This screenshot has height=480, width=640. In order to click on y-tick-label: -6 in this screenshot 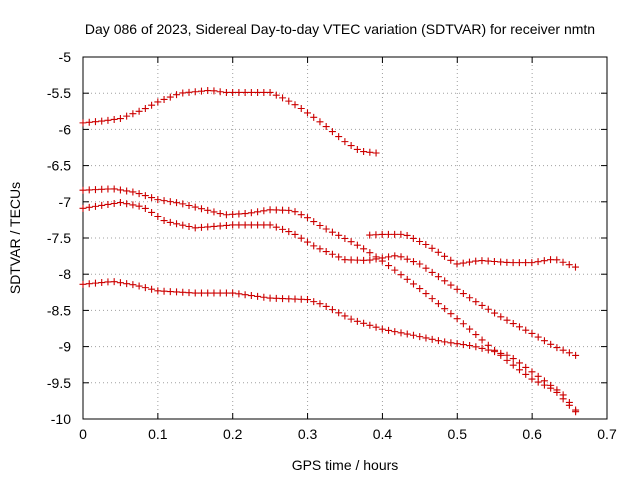, I will do `click(65, 129)`.